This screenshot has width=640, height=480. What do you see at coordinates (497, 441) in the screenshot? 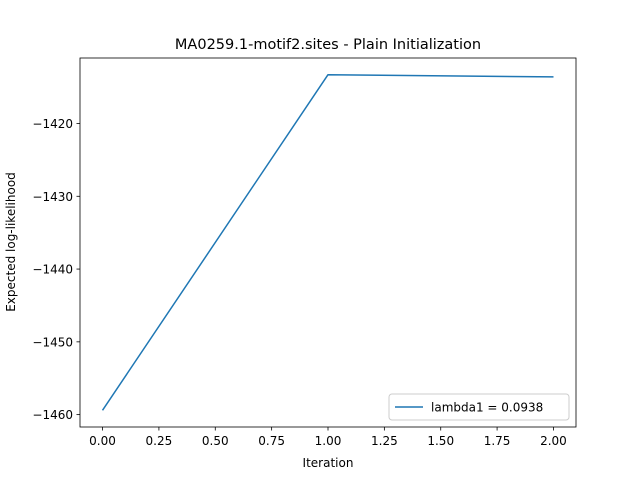
I see `x-tick-label: 1.75` at bounding box center [497, 441].